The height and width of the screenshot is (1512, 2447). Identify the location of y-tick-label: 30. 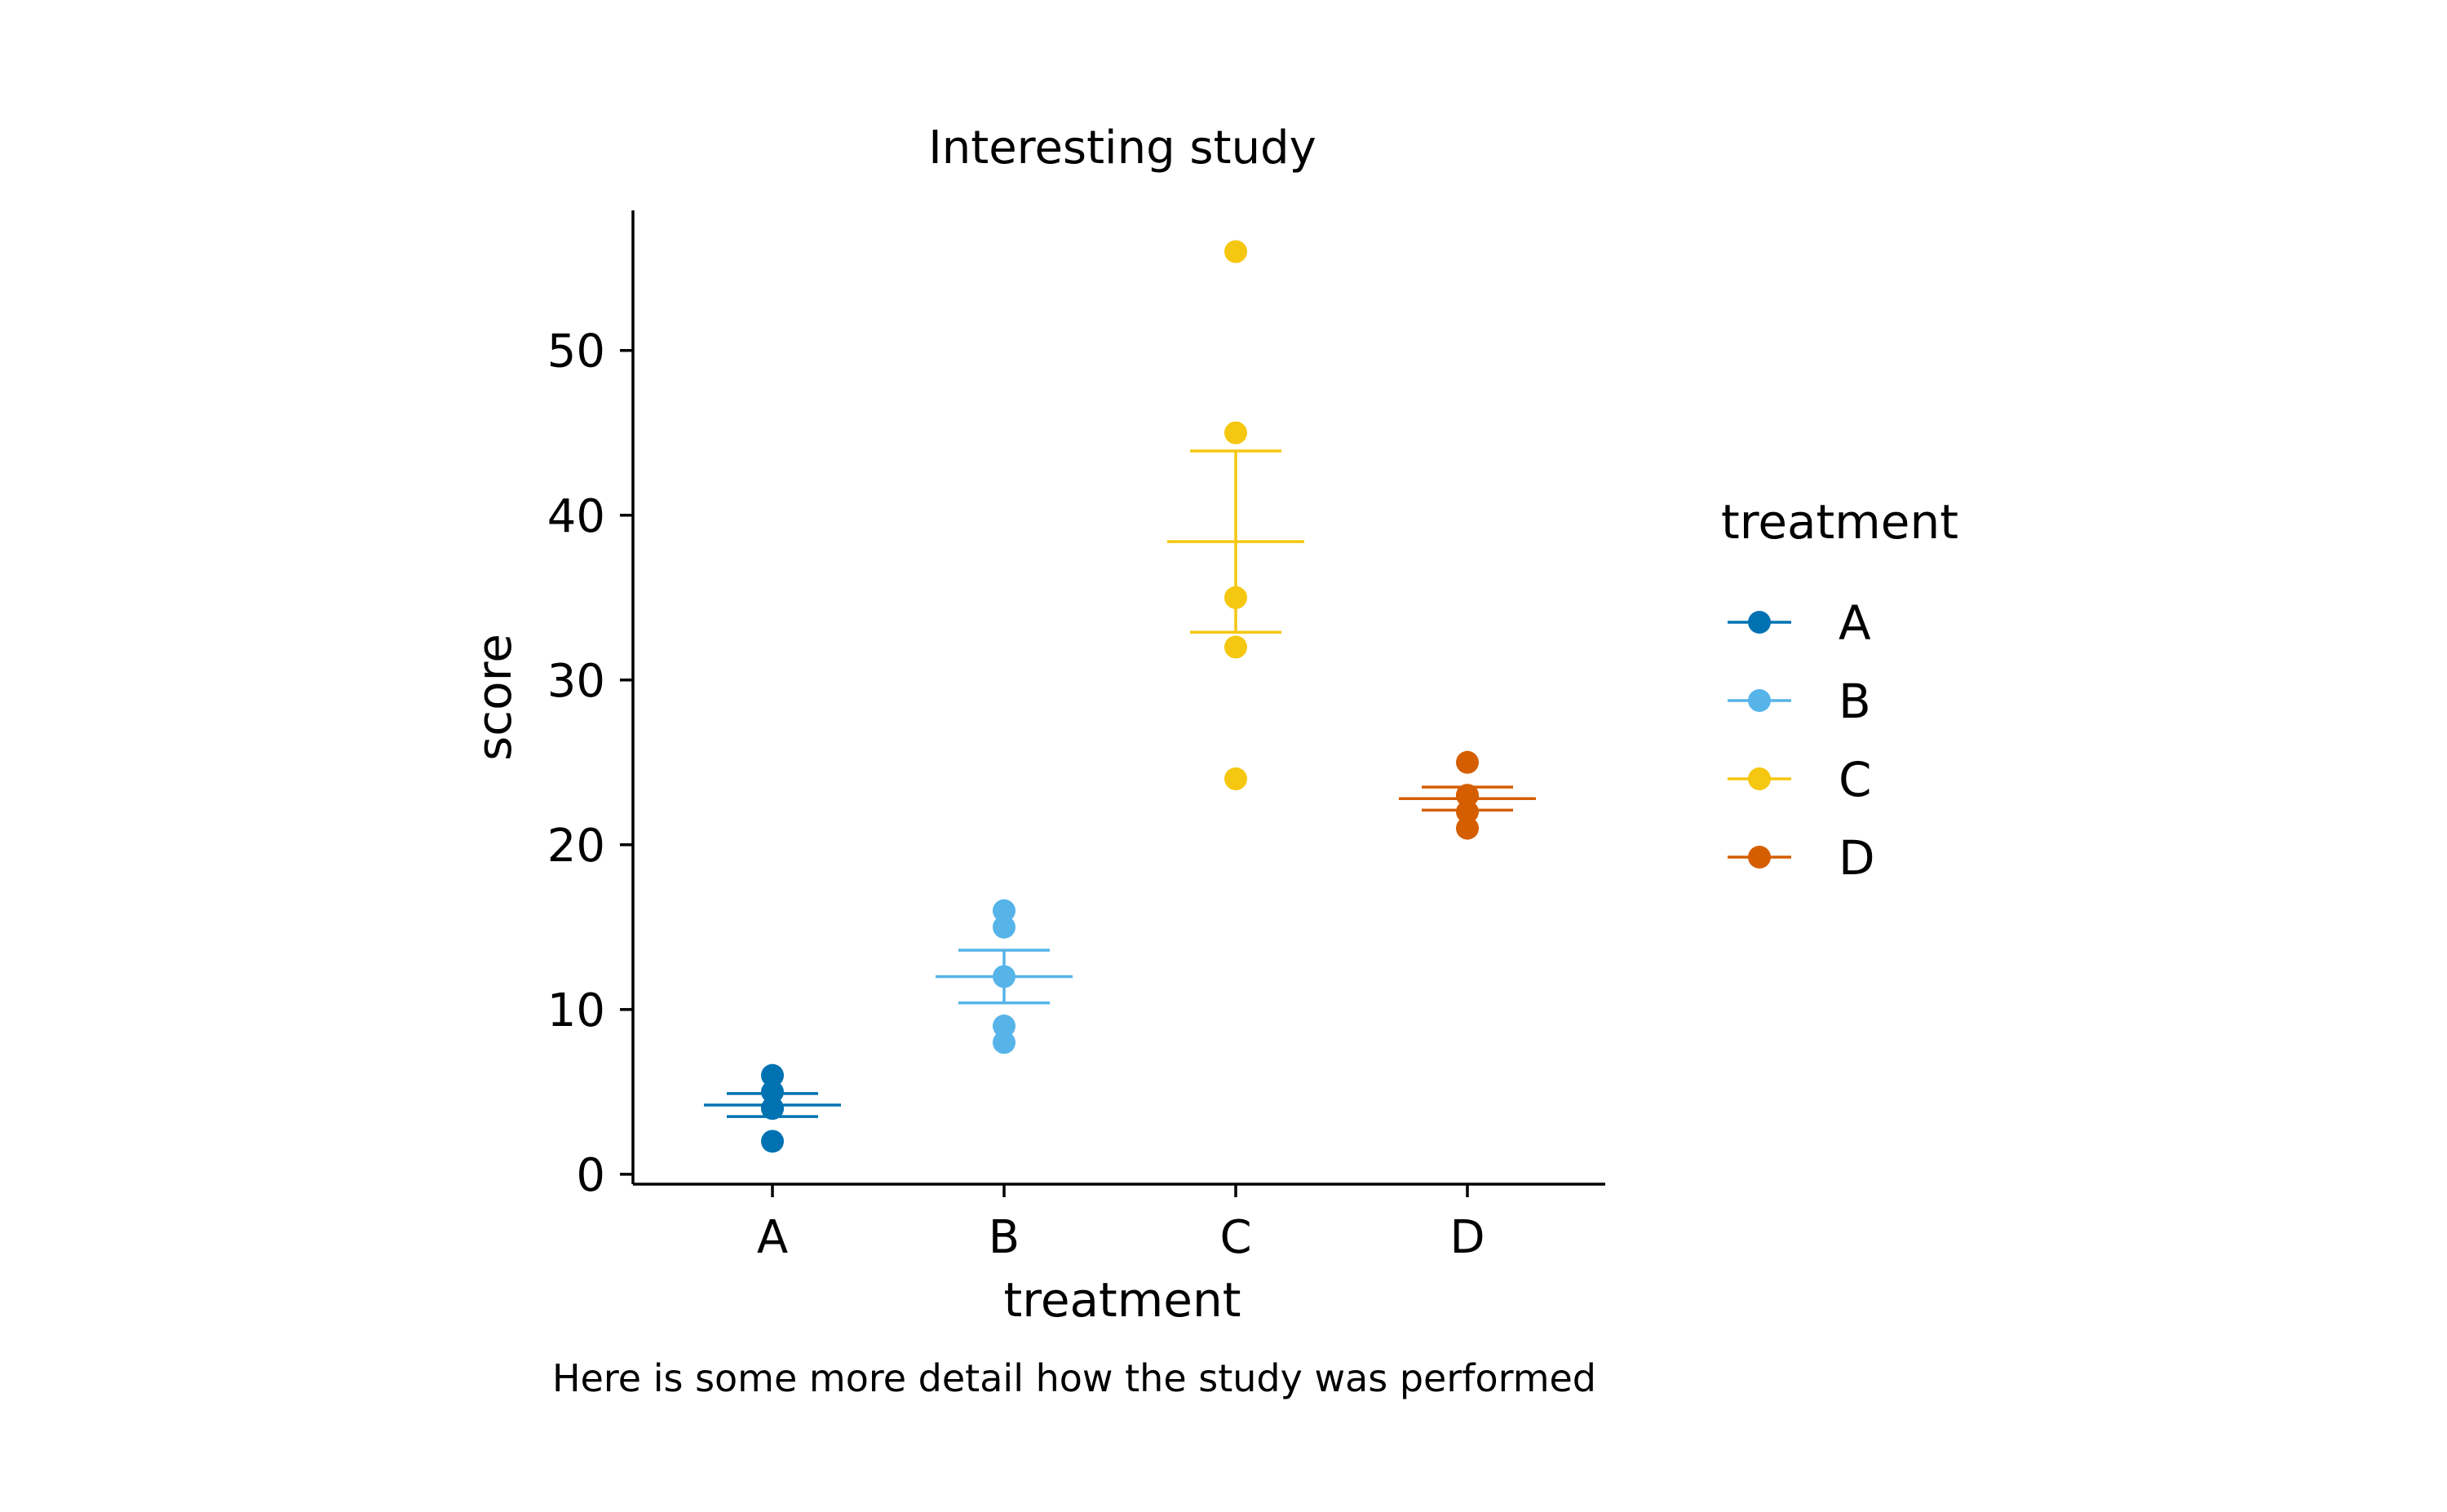
(576, 682).